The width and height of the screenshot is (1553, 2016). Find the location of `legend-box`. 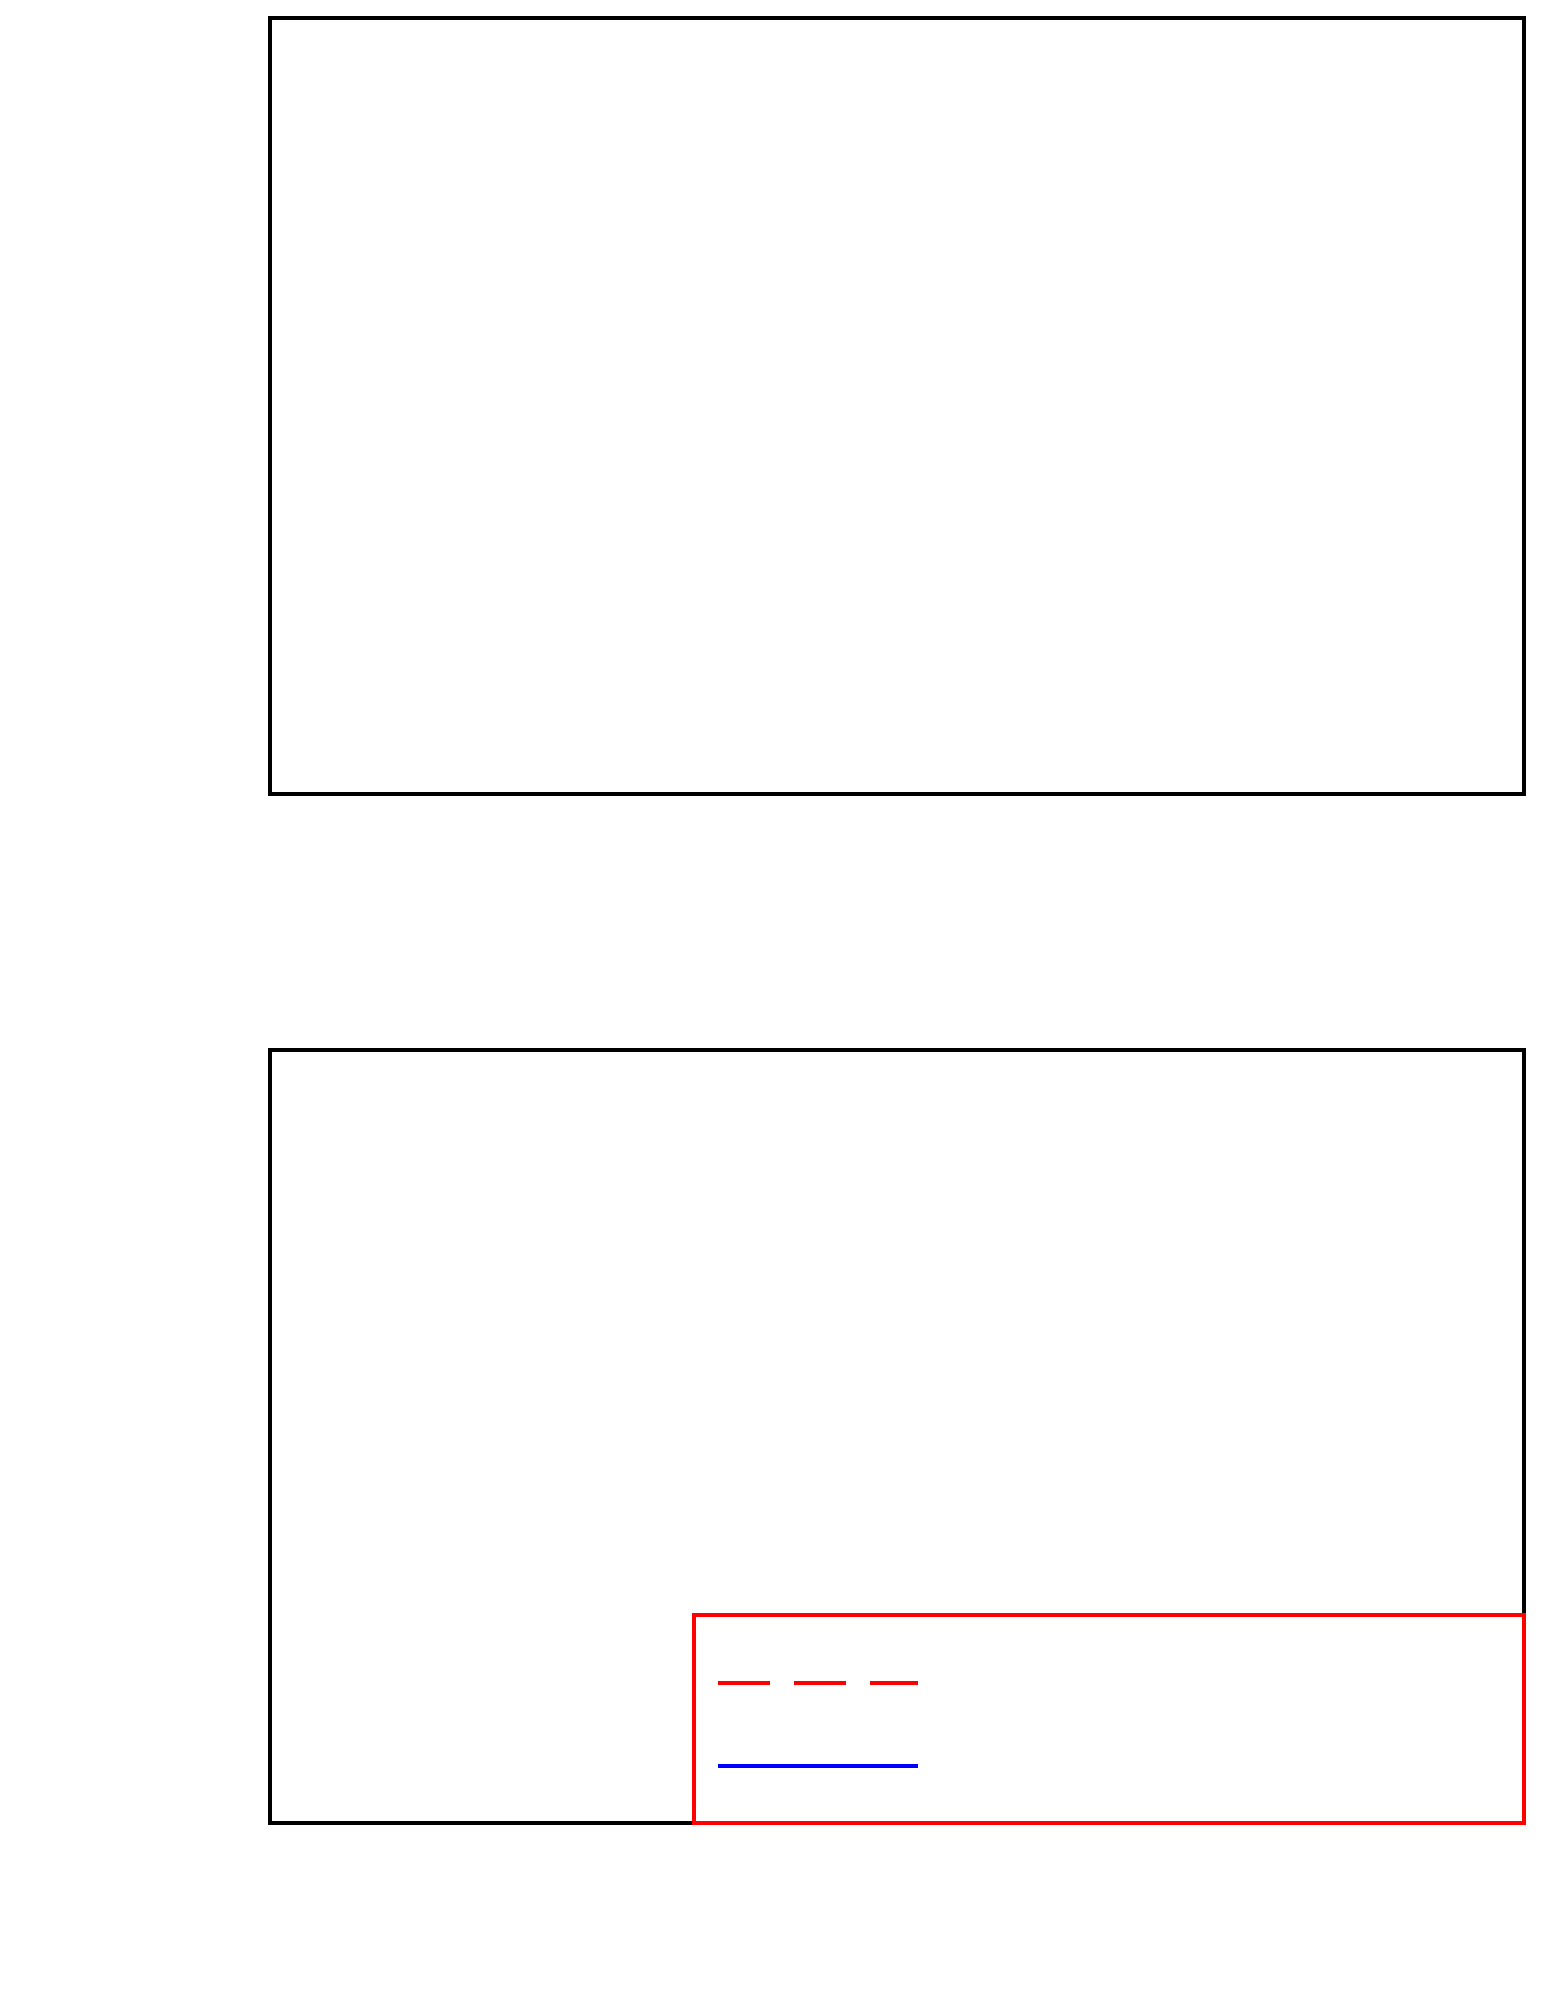

legend-box is located at coordinates (1109, 1719).